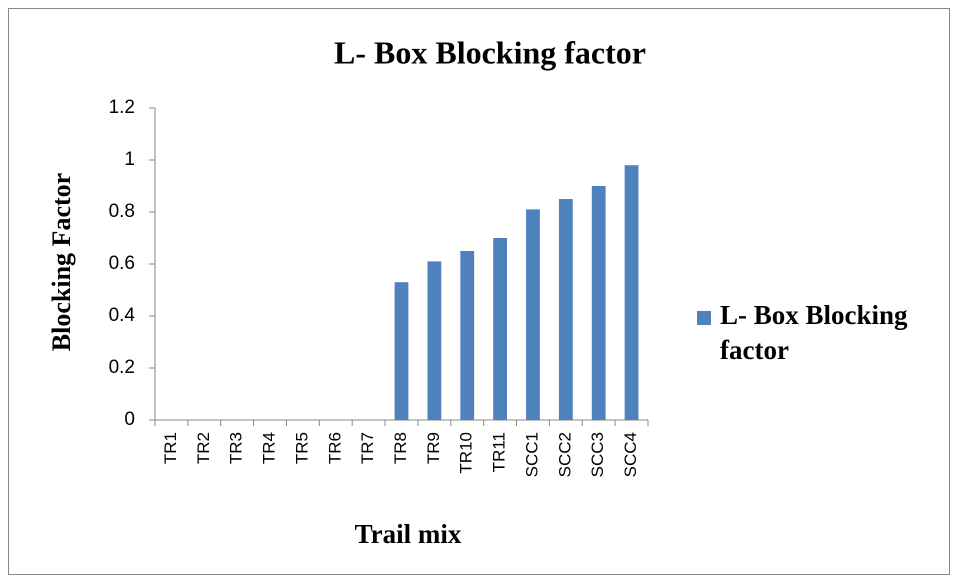  What do you see at coordinates (408, 534) in the screenshot?
I see `x-axis-label: Trail mix` at bounding box center [408, 534].